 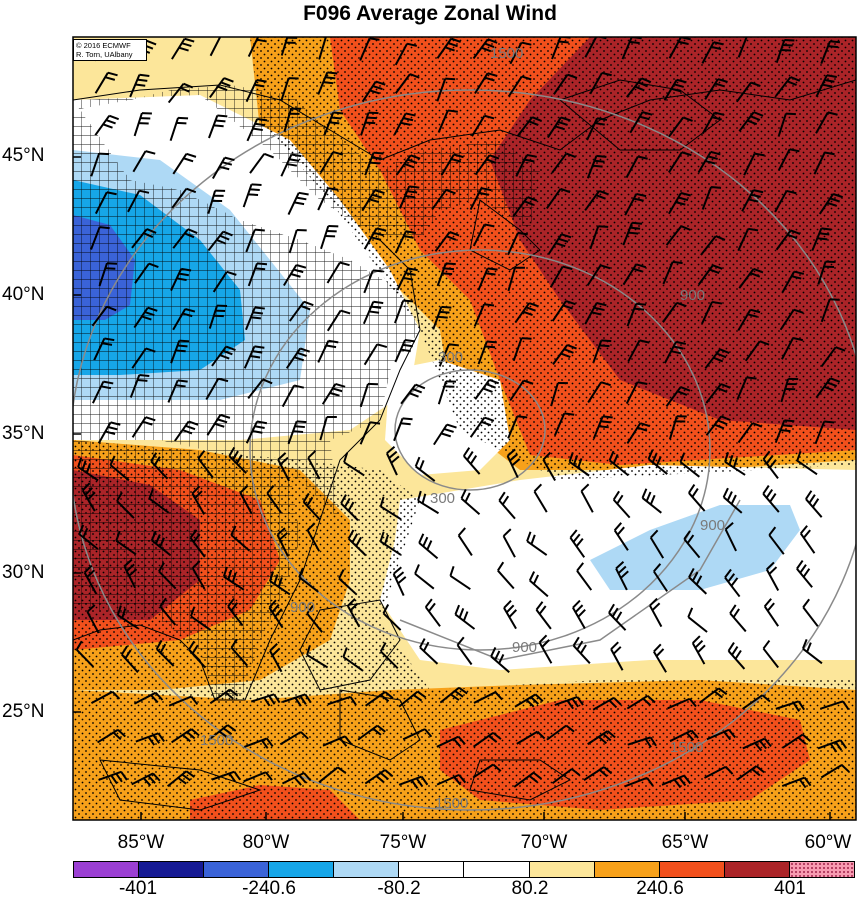 What do you see at coordinates (141, 842) in the screenshot?
I see `lon-label: 85°W` at bounding box center [141, 842].